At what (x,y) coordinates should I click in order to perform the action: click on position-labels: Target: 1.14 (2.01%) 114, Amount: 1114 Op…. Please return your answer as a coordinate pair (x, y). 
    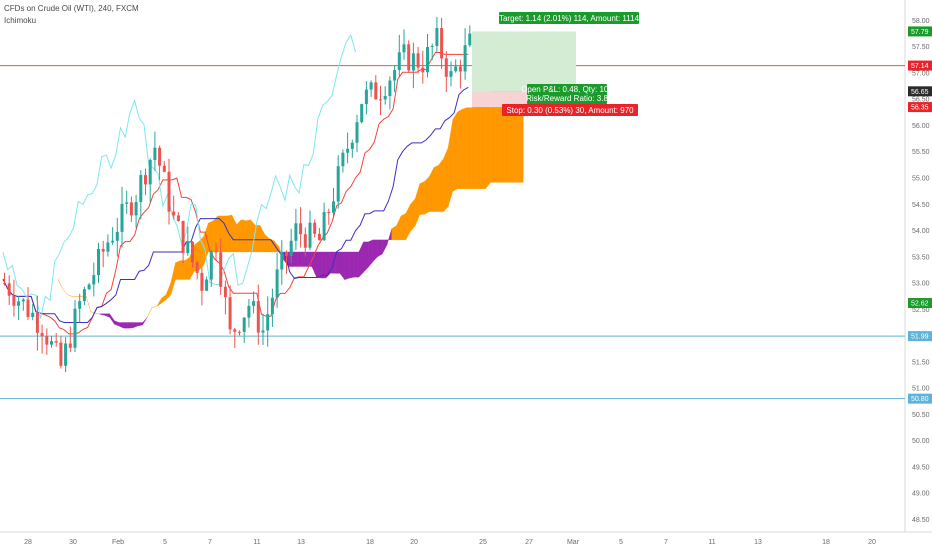
    Looking at the image, I should click on (569, 64).